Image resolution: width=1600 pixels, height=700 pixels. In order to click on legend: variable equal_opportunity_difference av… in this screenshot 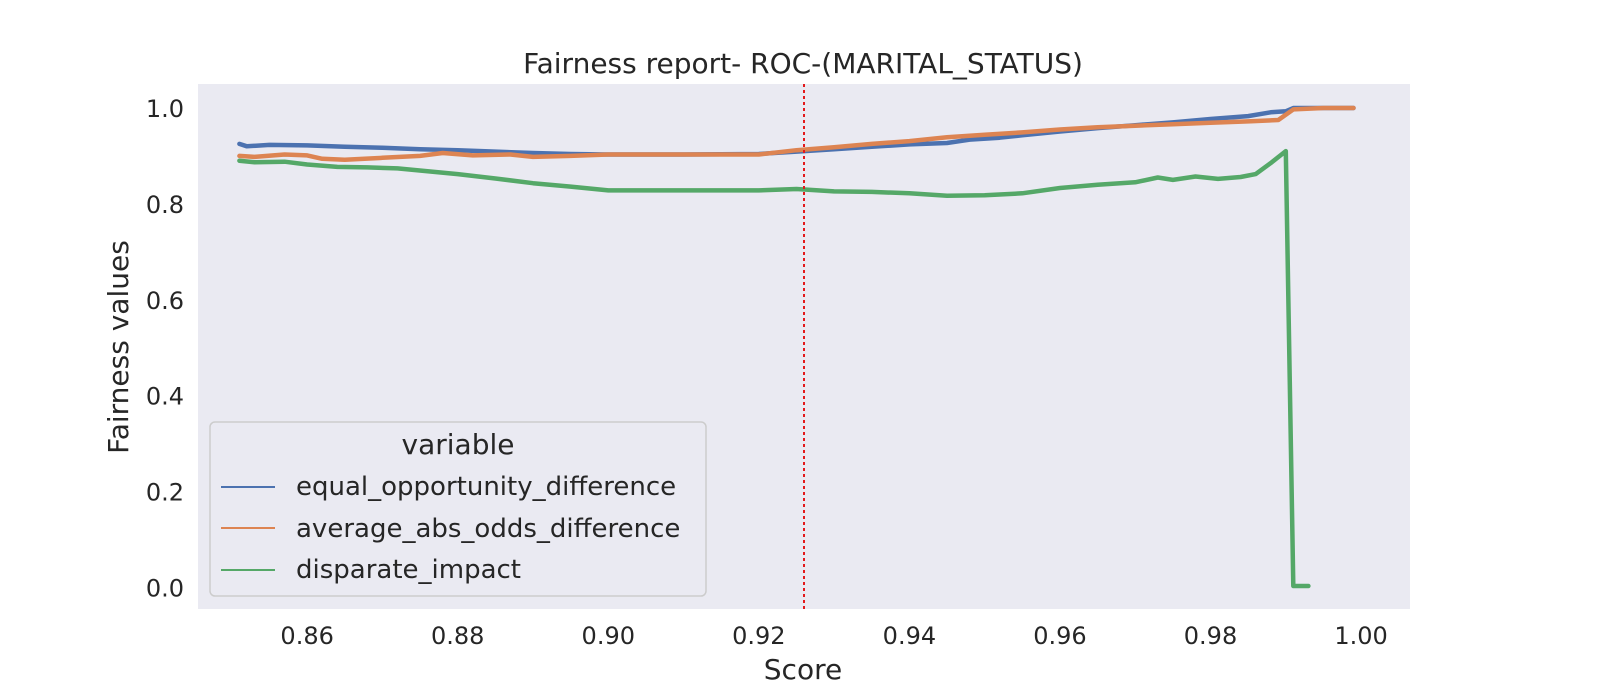, I will do `click(458, 509)`.